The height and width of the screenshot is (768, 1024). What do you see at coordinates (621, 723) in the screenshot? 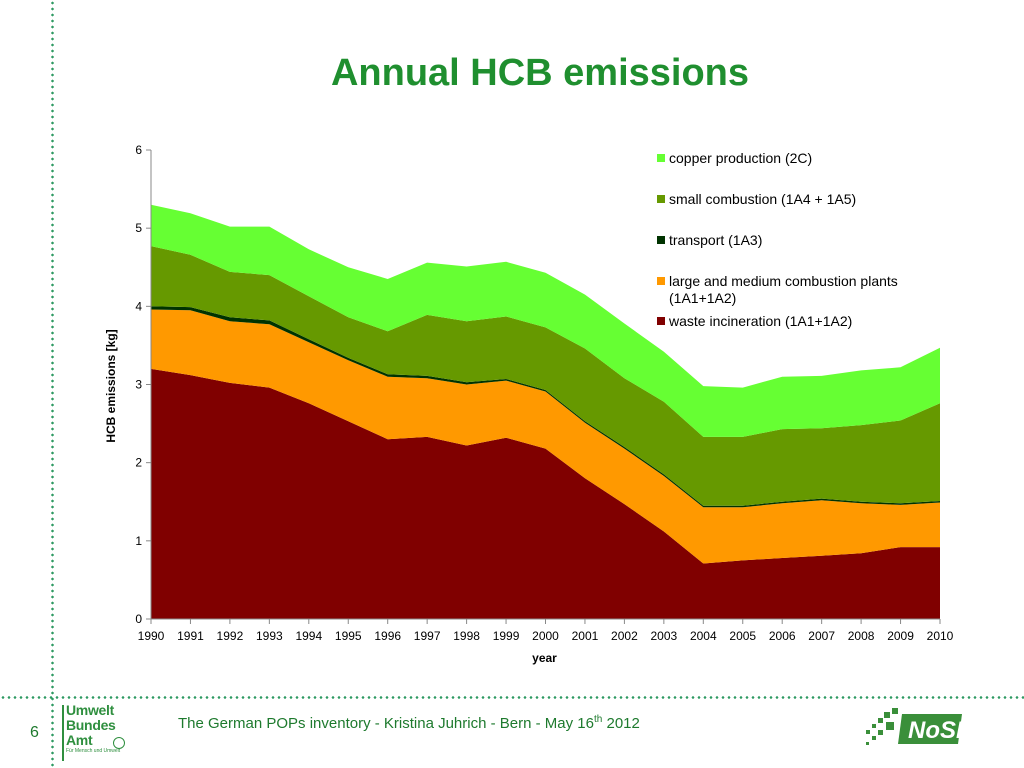
I see `footer-year: 2012` at bounding box center [621, 723].